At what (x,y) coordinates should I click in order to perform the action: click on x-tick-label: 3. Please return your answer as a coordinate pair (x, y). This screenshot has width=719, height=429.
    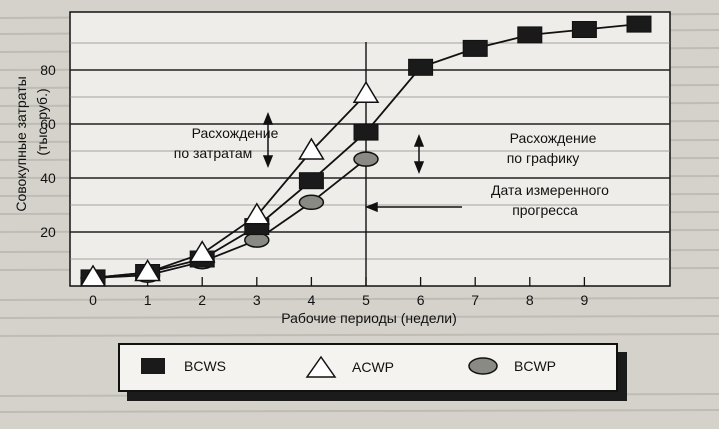
    Looking at the image, I should click on (257, 300).